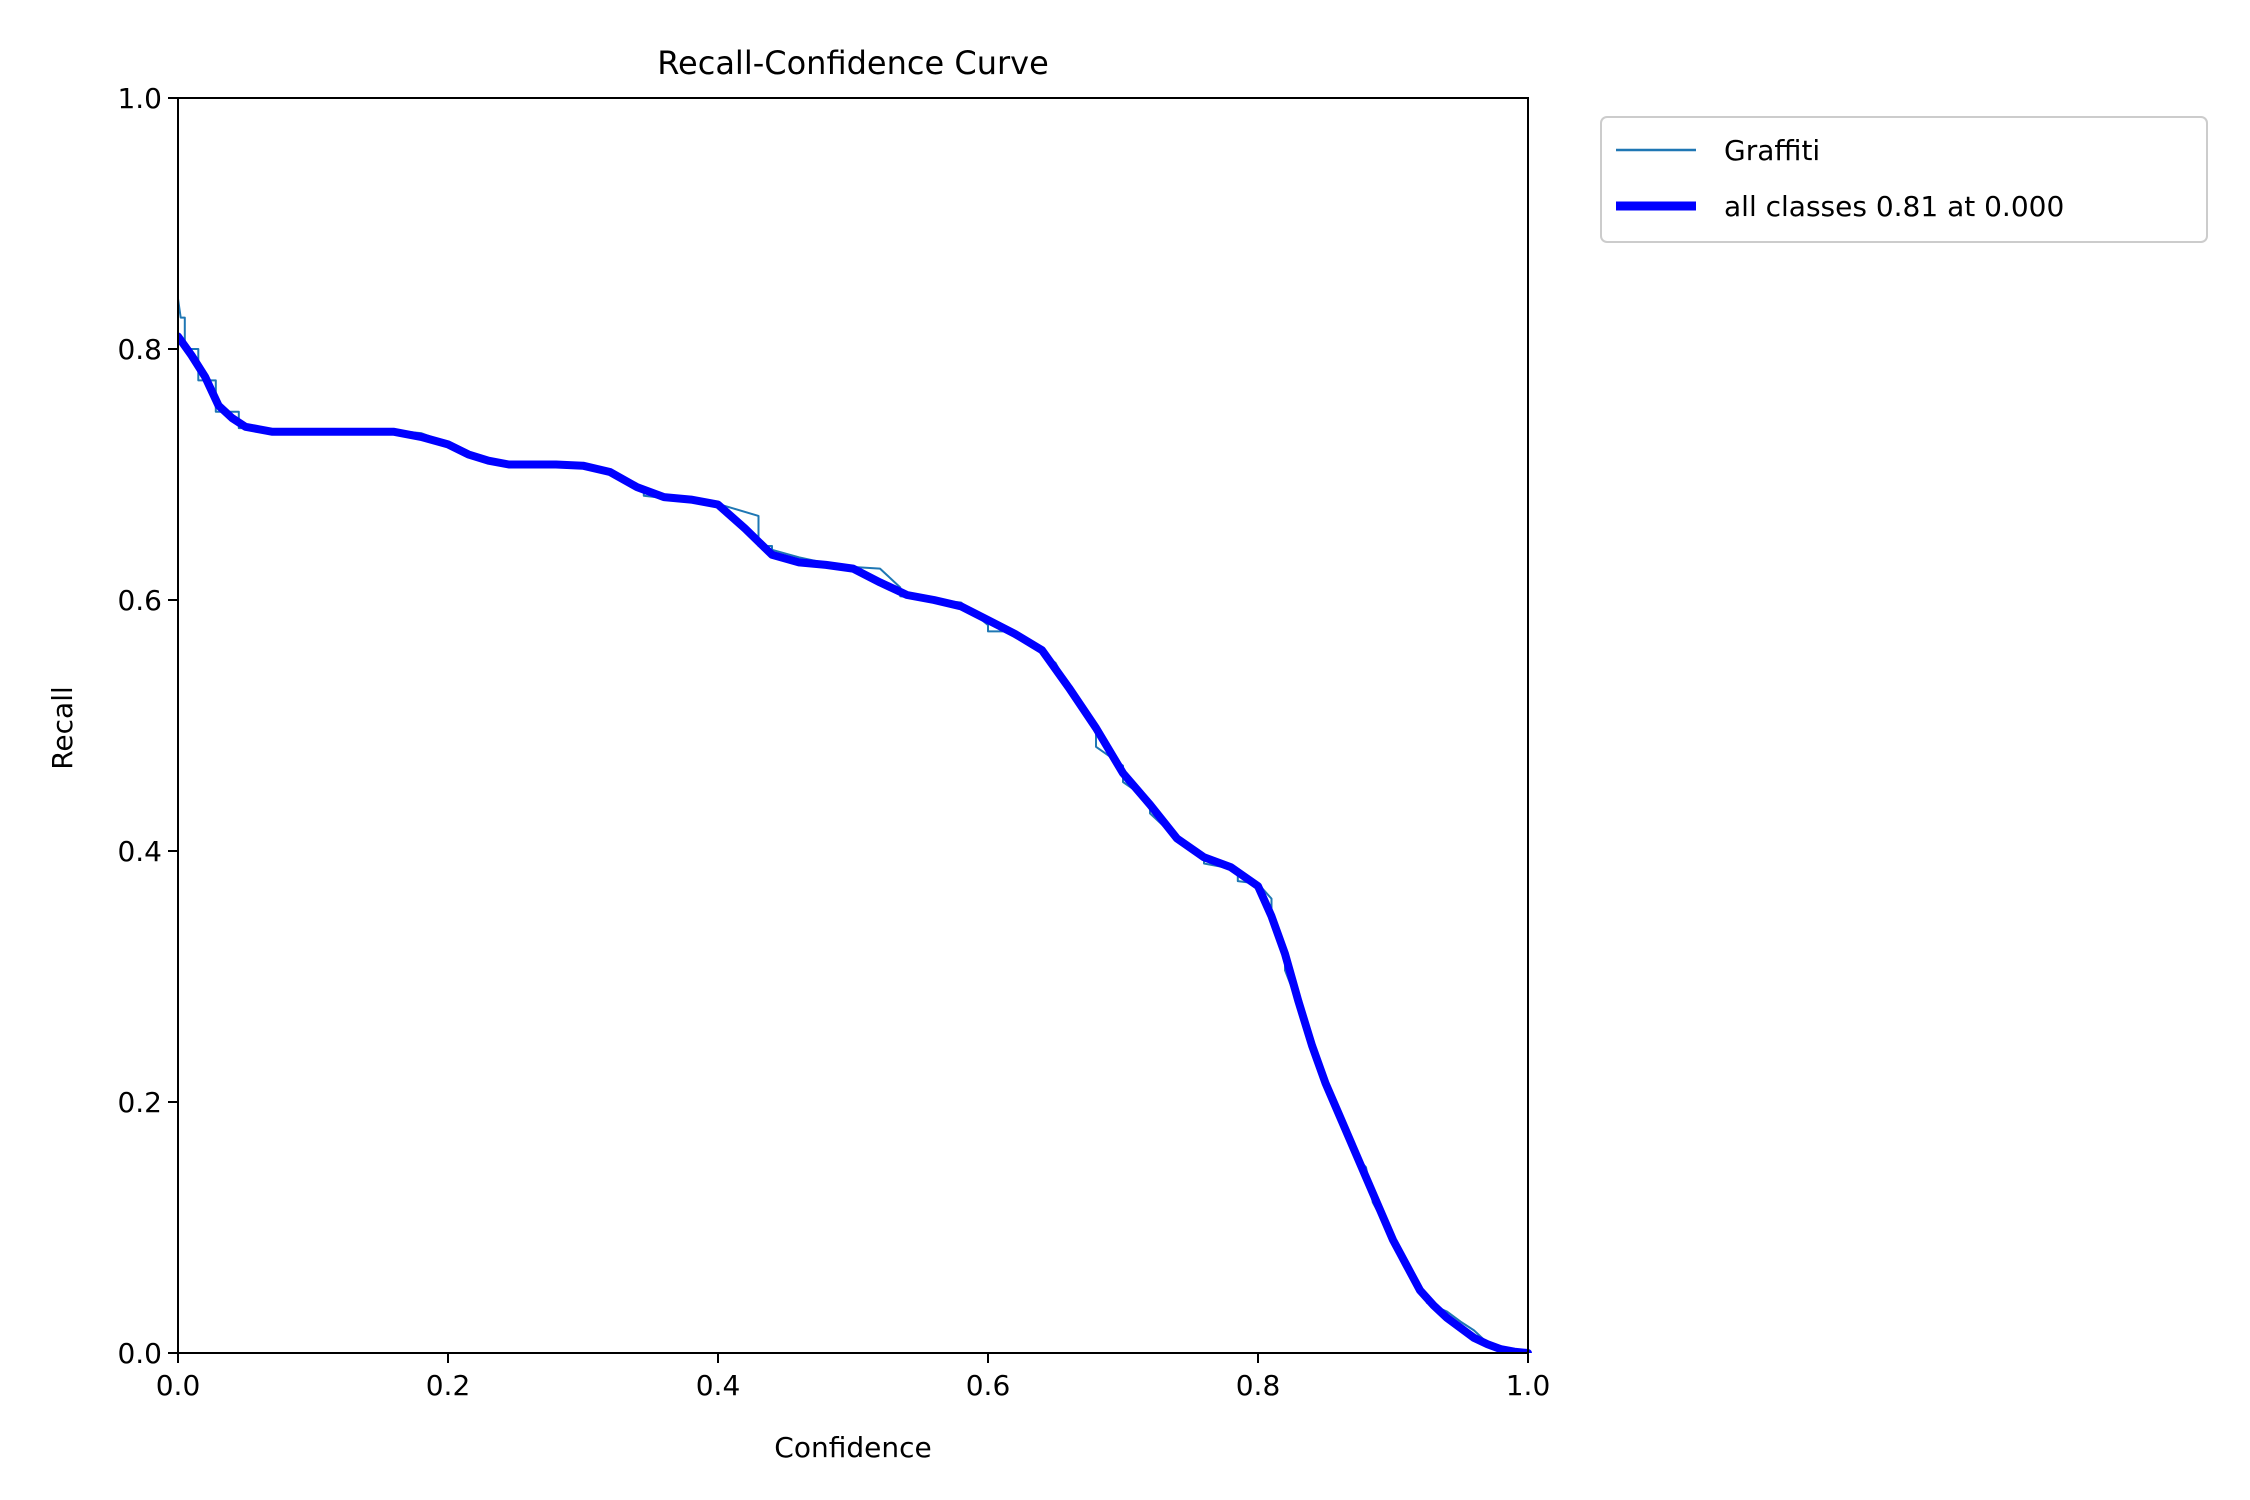 The width and height of the screenshot is (2250, 1500). I want to click on x-tick-label: 1.0, so click(1528, 1385).